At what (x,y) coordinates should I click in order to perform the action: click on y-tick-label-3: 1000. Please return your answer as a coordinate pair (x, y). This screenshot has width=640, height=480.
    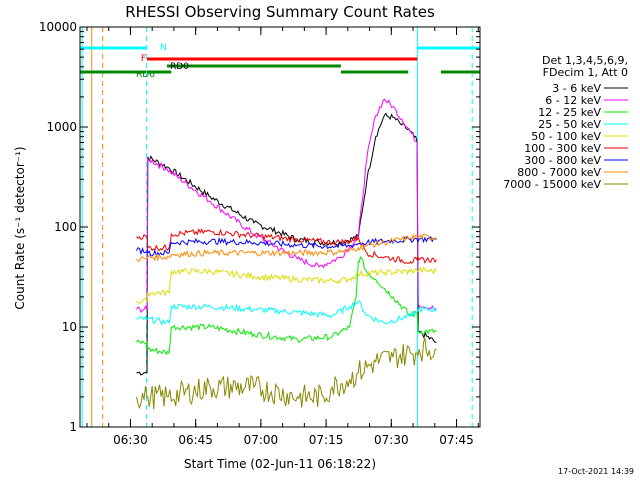
    Looking at the image, I should click on (61, 127).